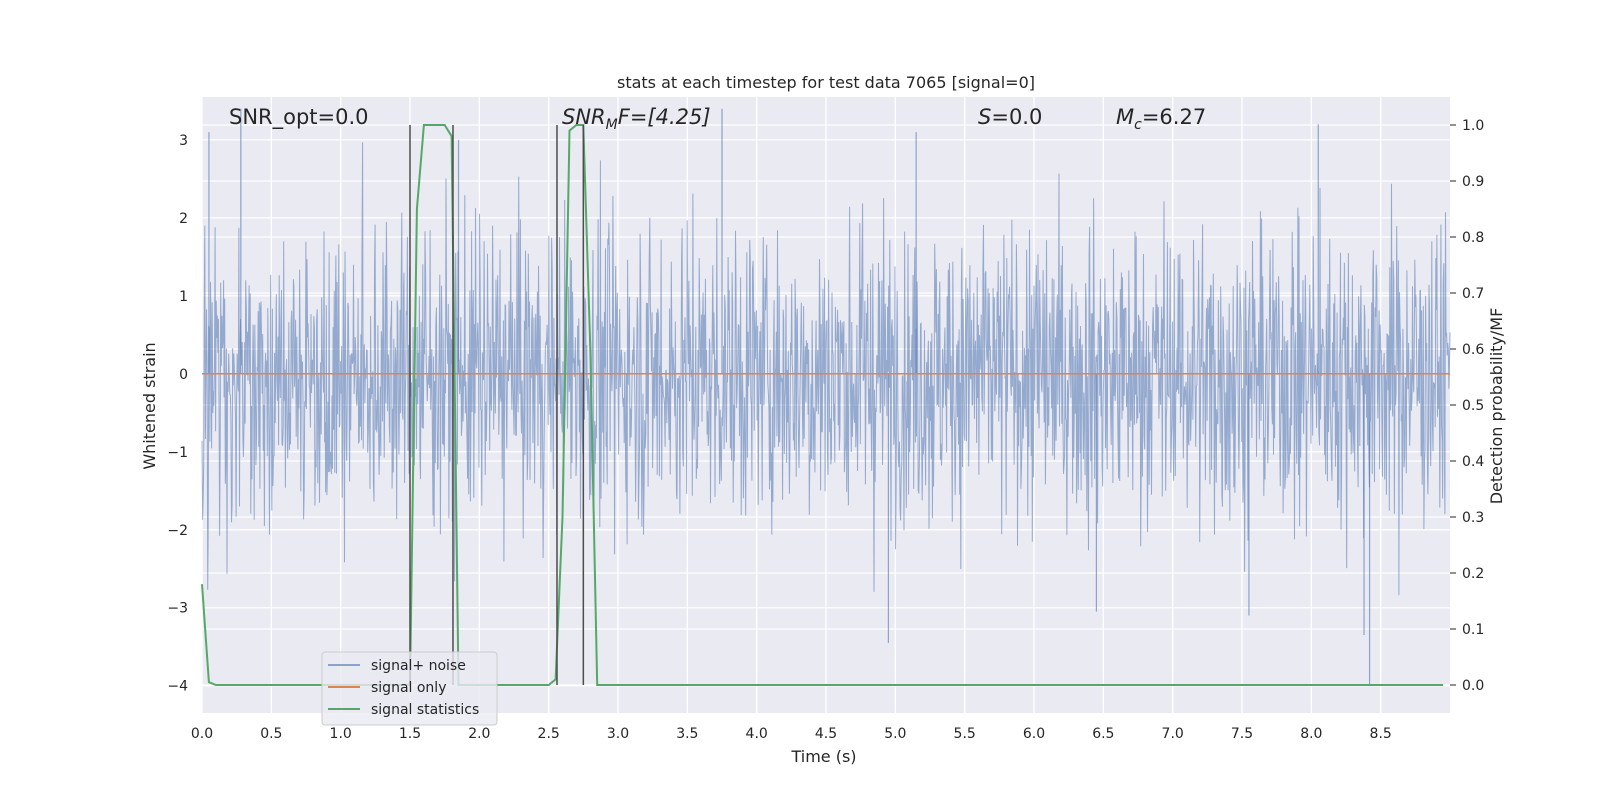  What do you see at coordinates (1496, 406) in the screenshot?
I see `y2-axis-label: Detection probability/MF` at bounding box center [1496, 406].